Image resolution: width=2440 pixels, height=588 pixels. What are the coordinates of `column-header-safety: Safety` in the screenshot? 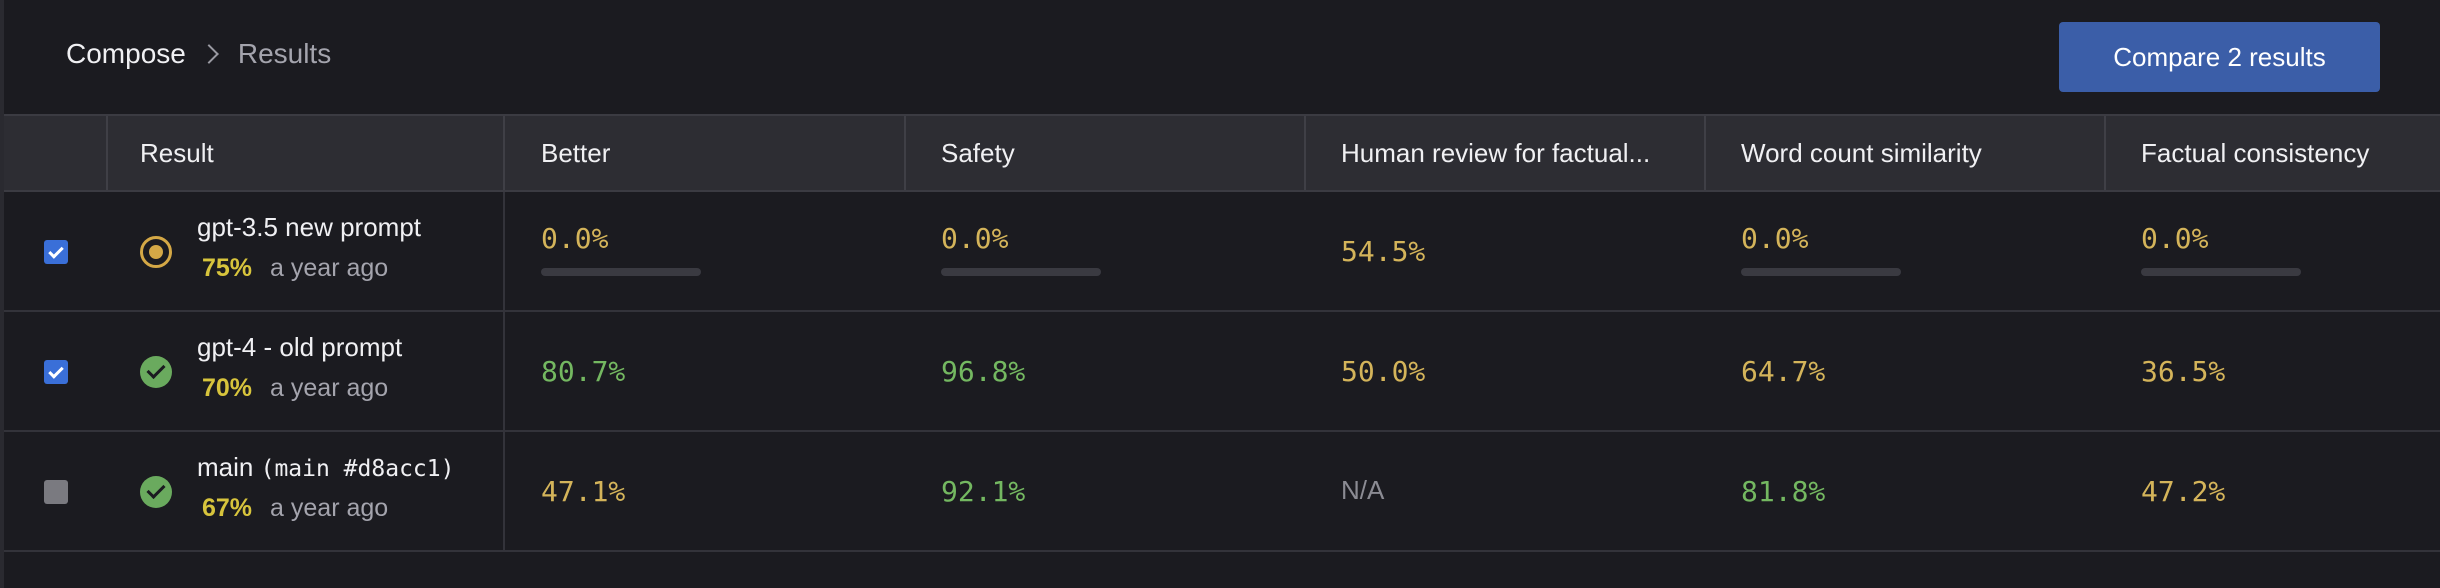 It's located at (978, 152).